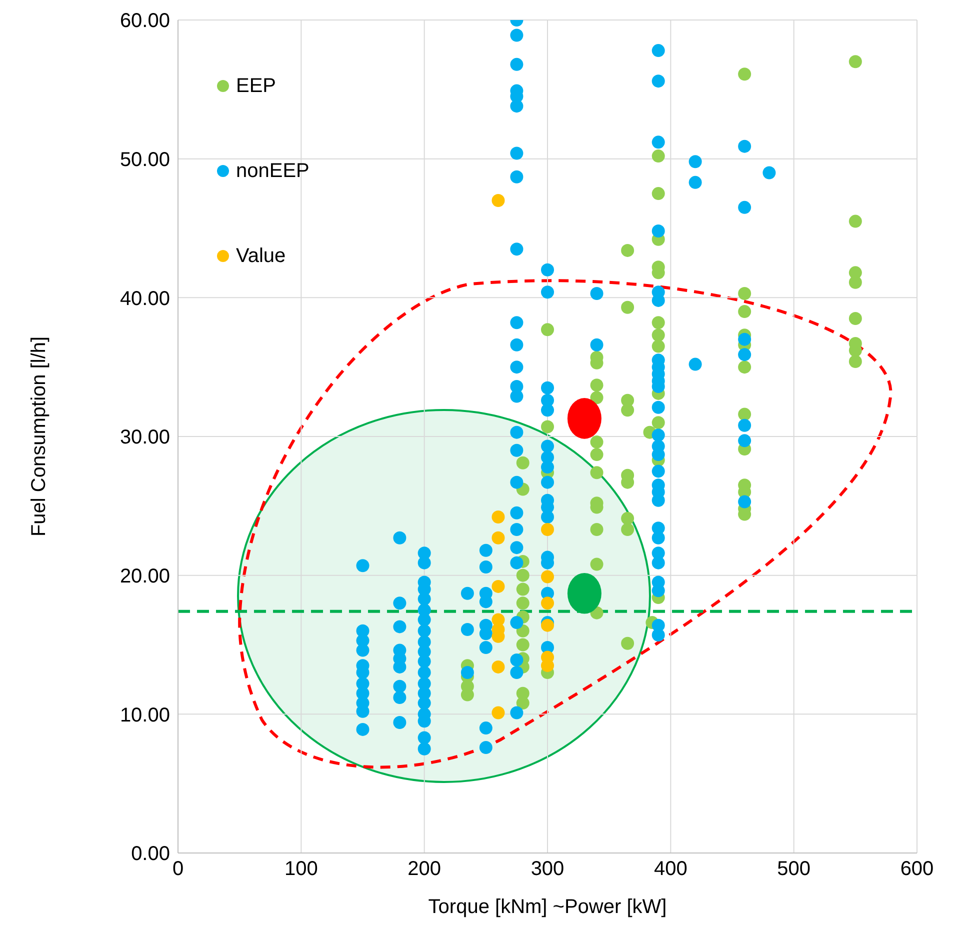 This screenshot has height=943, width=961. Describe the element at coordinates (301, 869) in the screenshot. I see `x-tick-label: 100` at that location.